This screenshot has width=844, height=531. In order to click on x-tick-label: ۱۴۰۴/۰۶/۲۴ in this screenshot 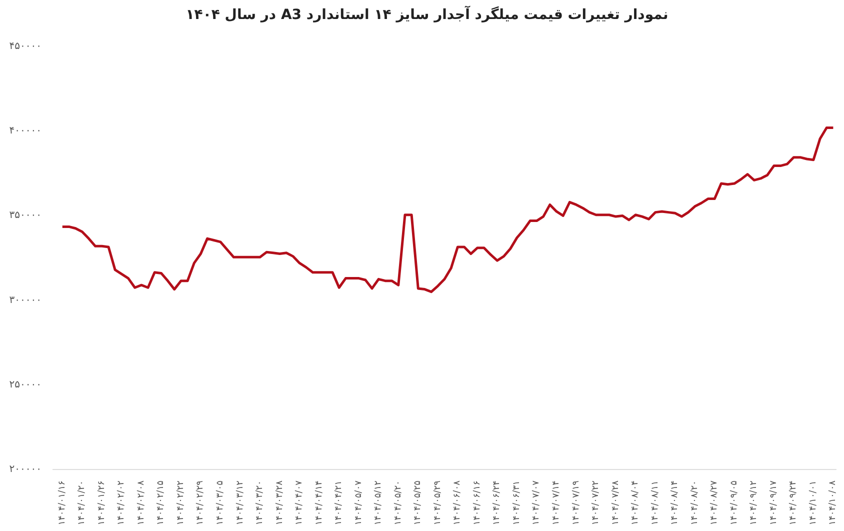, I will do `click(497, 503)`.